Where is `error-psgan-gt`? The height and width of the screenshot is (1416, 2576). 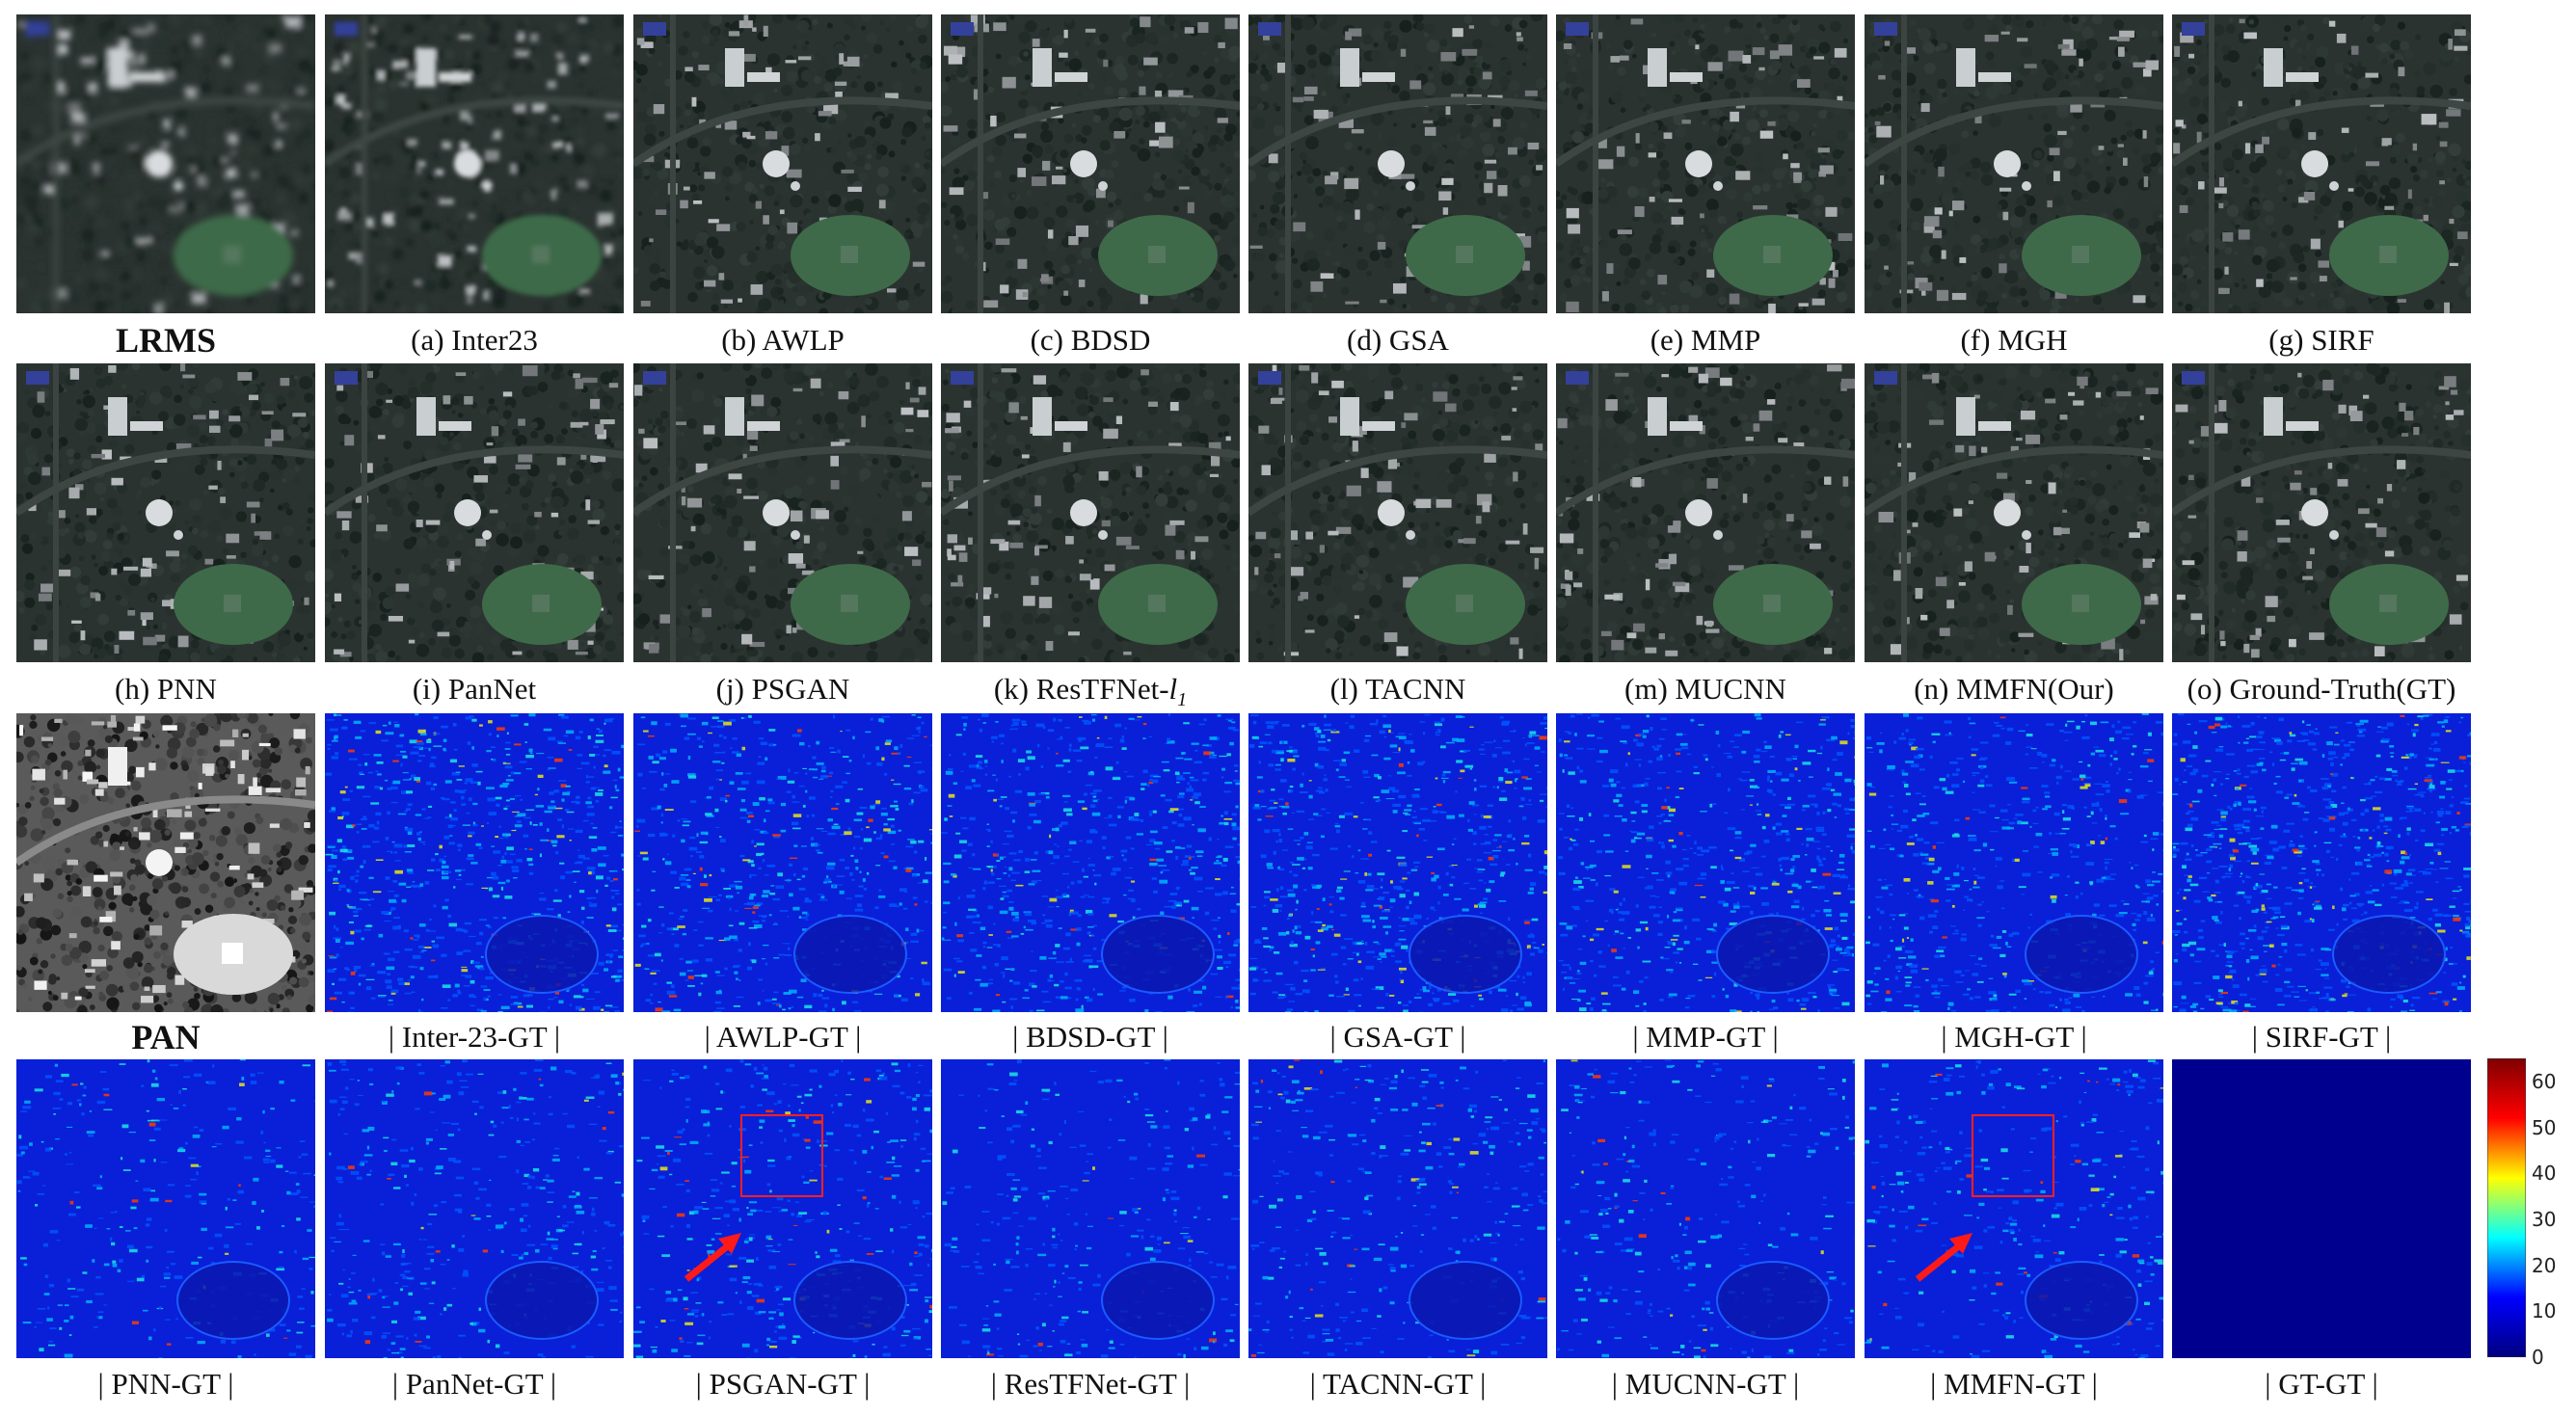 error-psgan-gt is located at coordinates (783, 1208).